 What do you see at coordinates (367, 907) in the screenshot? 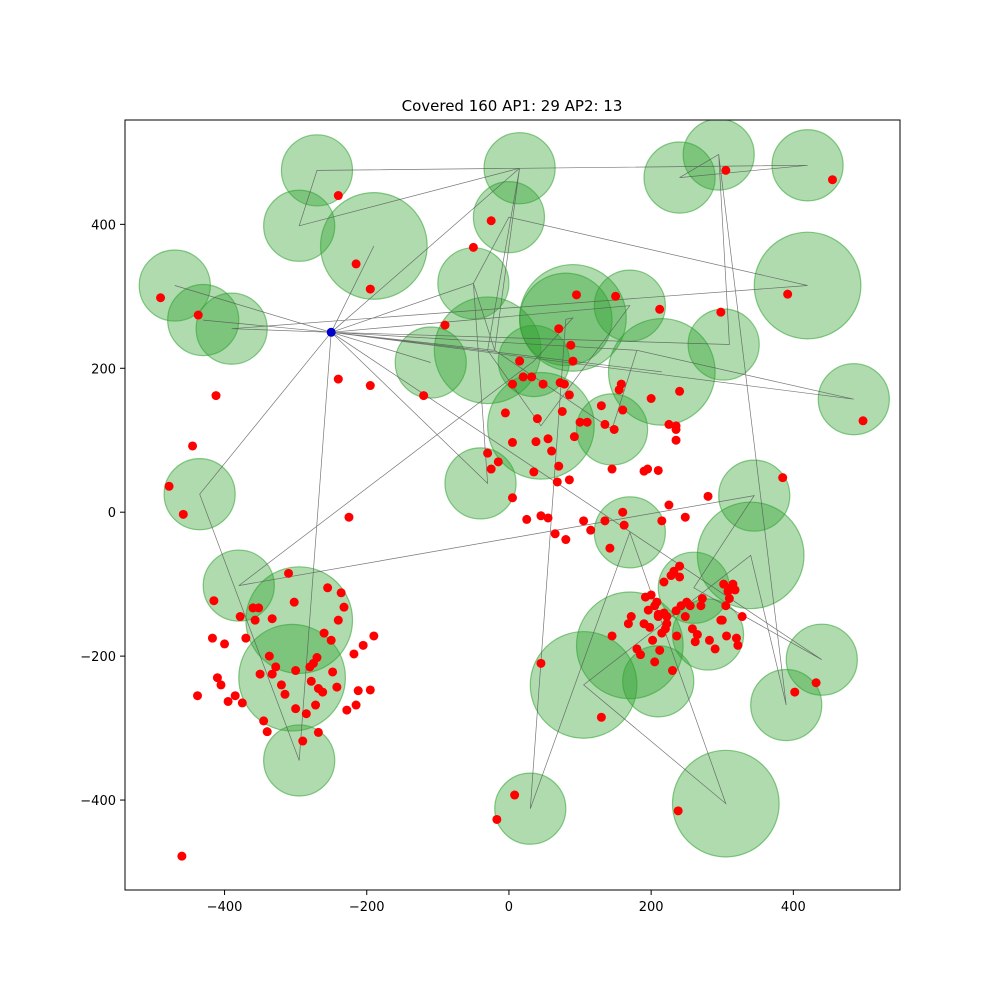
I see `x-tick-label: −200` at bounding box center [367, 907].